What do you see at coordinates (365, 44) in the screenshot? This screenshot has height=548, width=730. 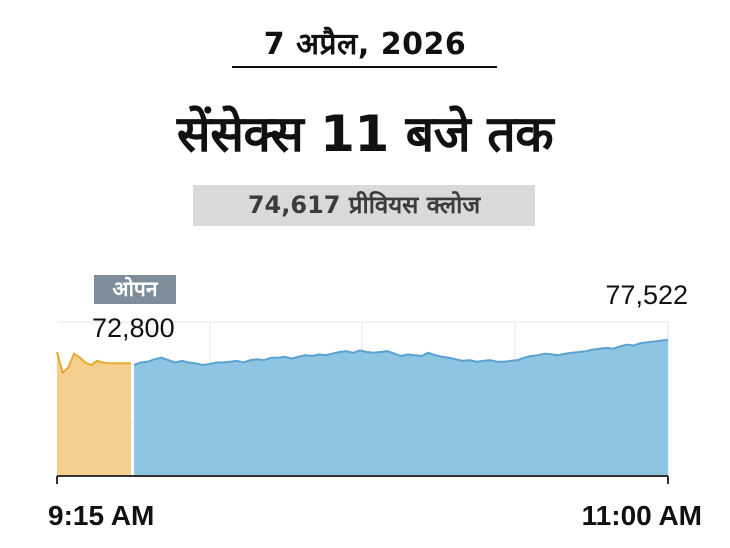 I see `chart-date: 7 अप्रैल, 2026` at bounding box center [365, 44].